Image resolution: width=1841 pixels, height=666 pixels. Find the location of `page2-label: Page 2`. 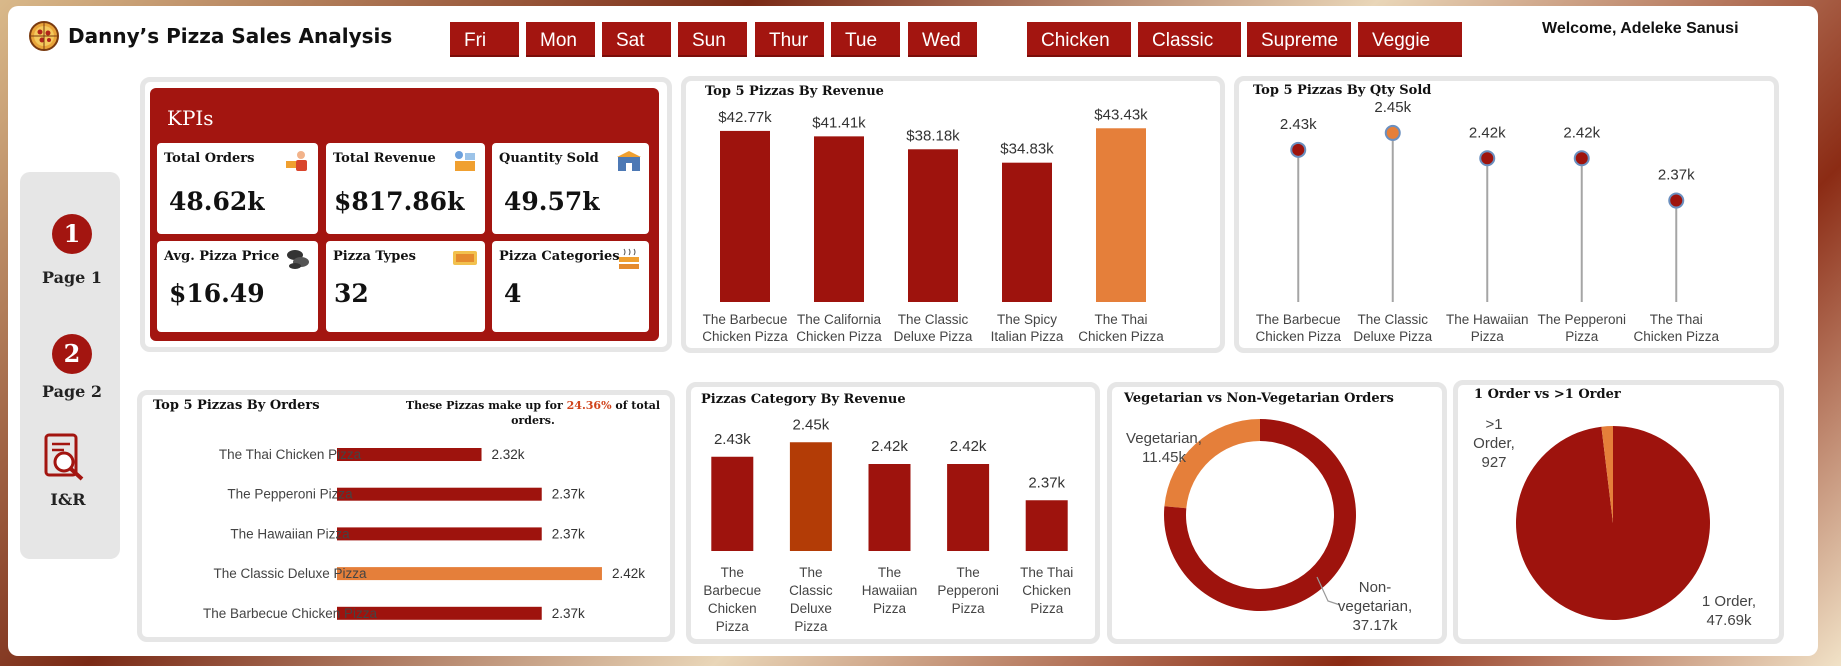

page2-label: Page 2 is located at coordinates (72, 391).